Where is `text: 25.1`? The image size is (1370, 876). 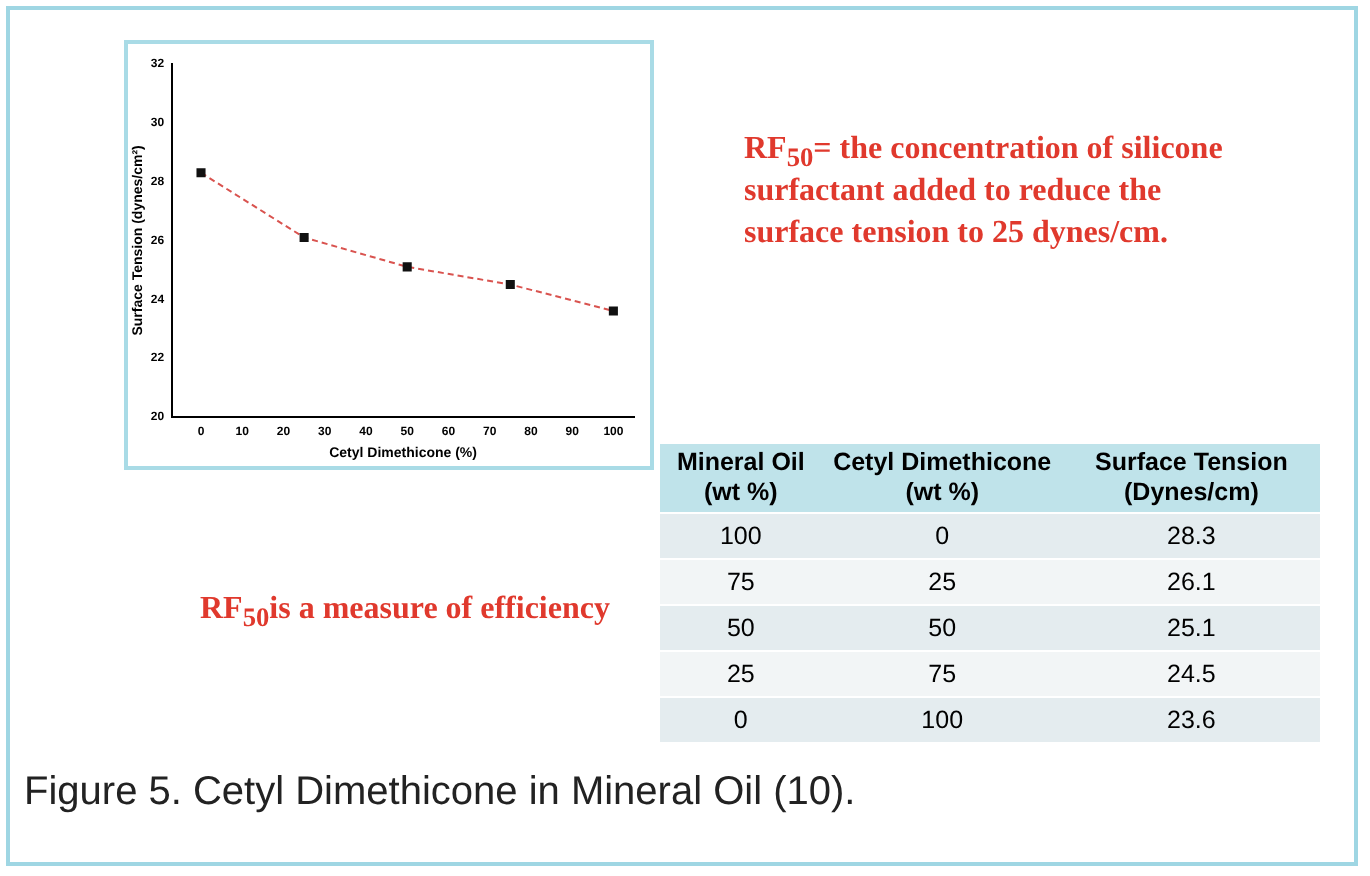
text: 25.1 is located at coordinates (1191, 628).